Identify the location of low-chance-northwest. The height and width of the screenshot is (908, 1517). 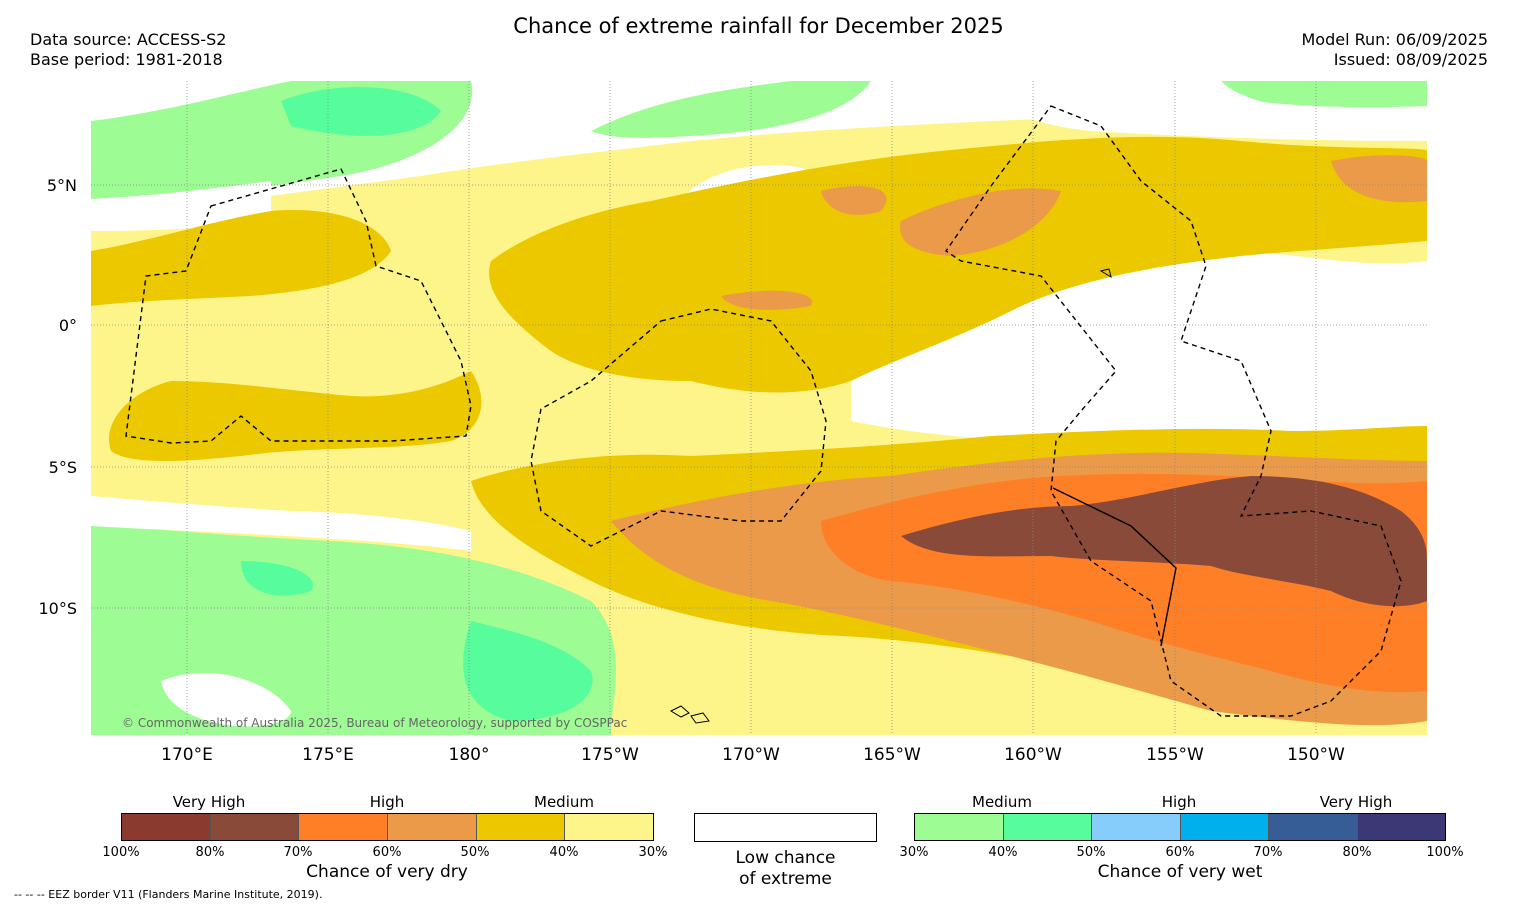
(181, 206).